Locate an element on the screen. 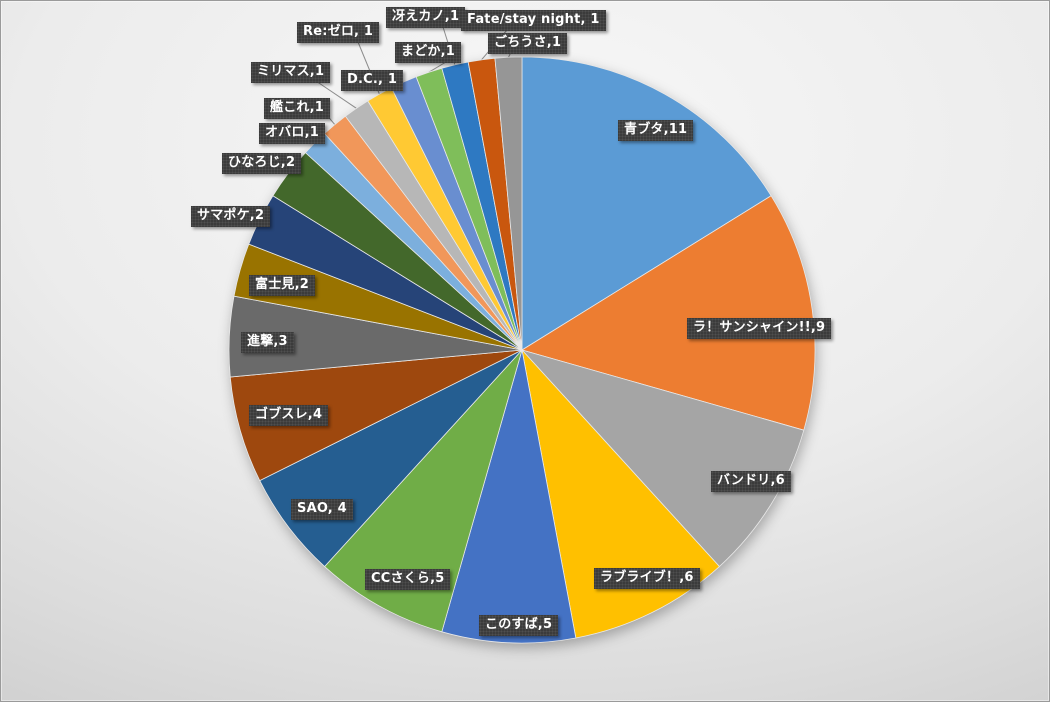 The width and height of the screenshot is (1050, 702). pie-data-label-4: このすば,5 is located at coordinates (519, 625).